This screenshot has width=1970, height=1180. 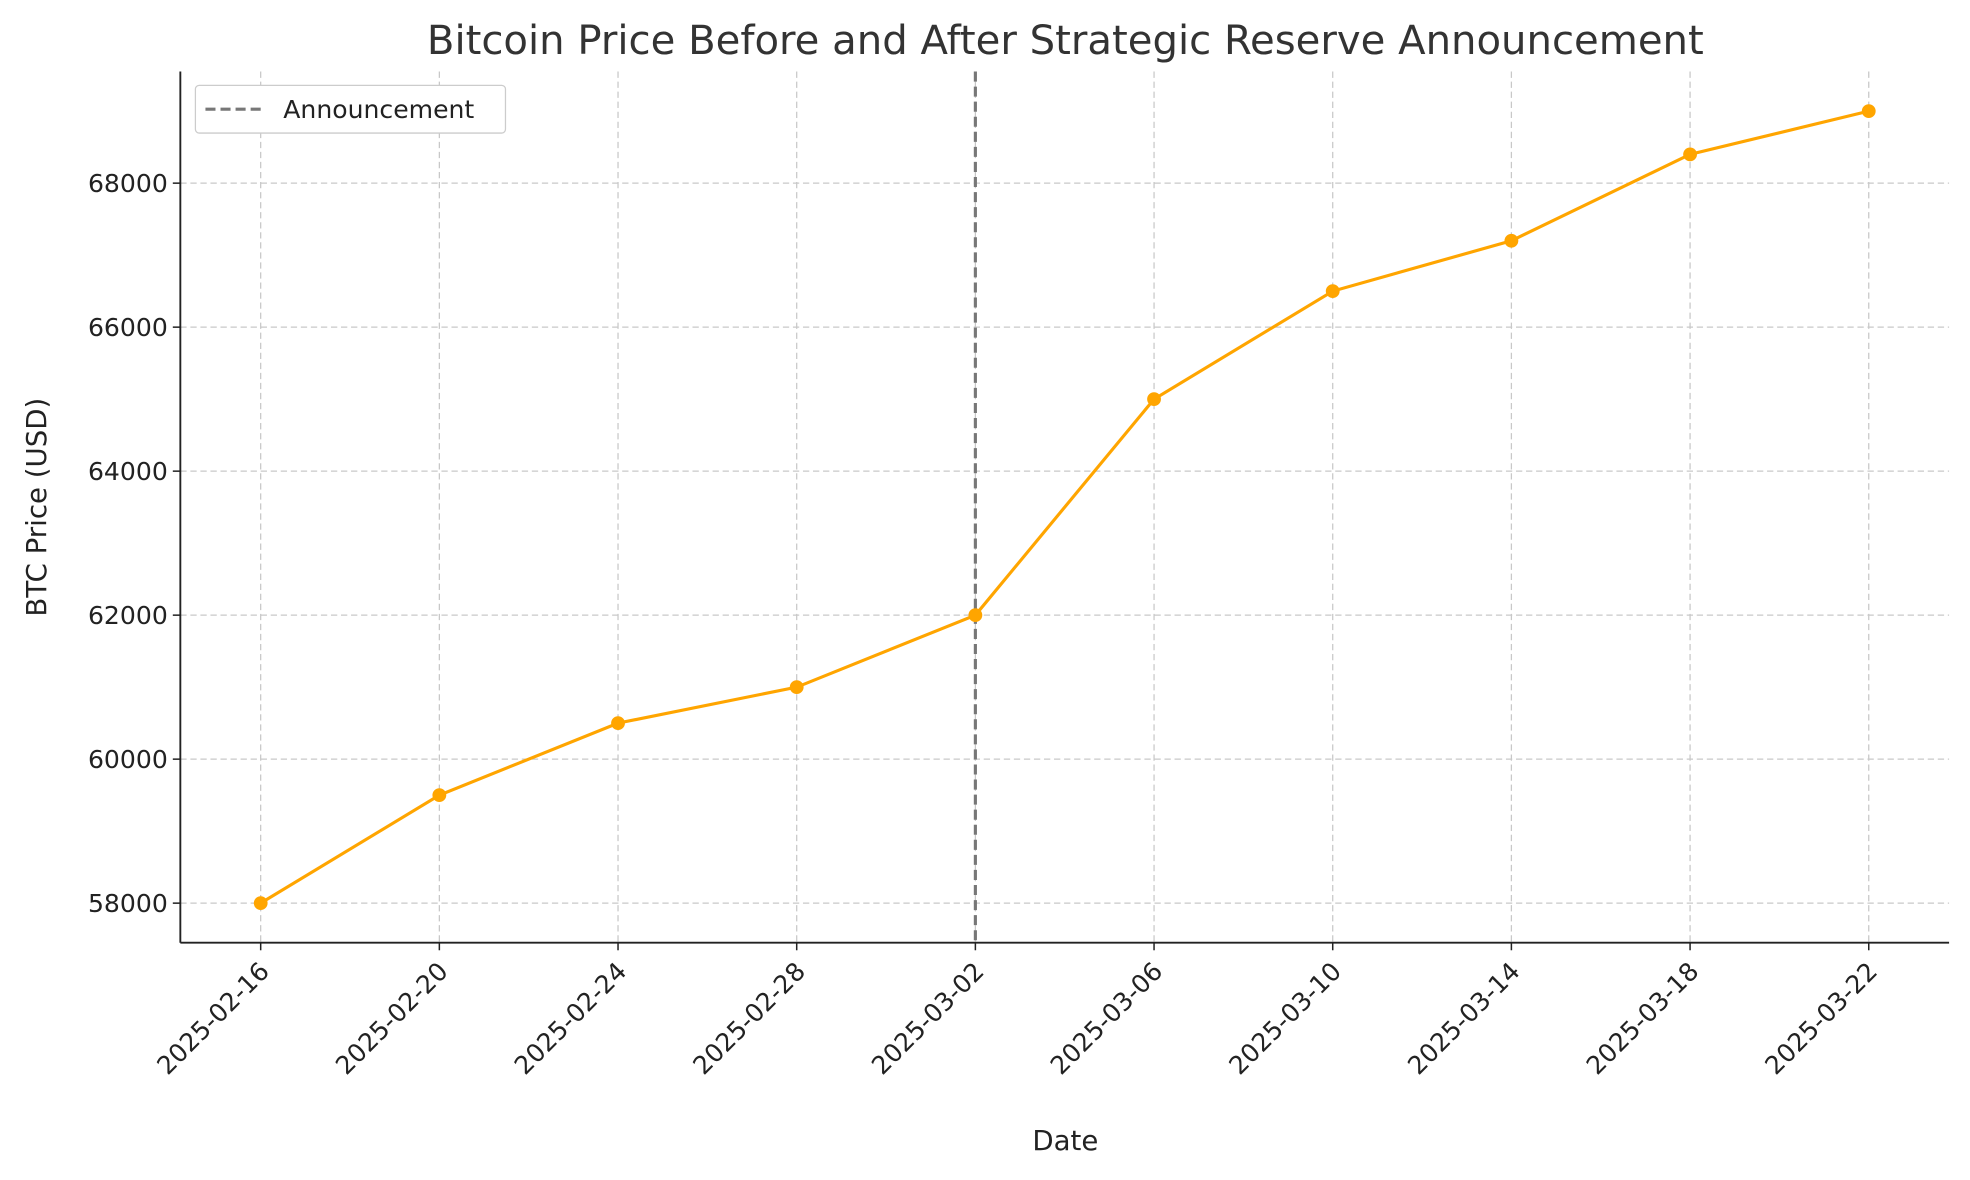 I want to click on y-tick-label: 66000, so click(x=128, y=327).